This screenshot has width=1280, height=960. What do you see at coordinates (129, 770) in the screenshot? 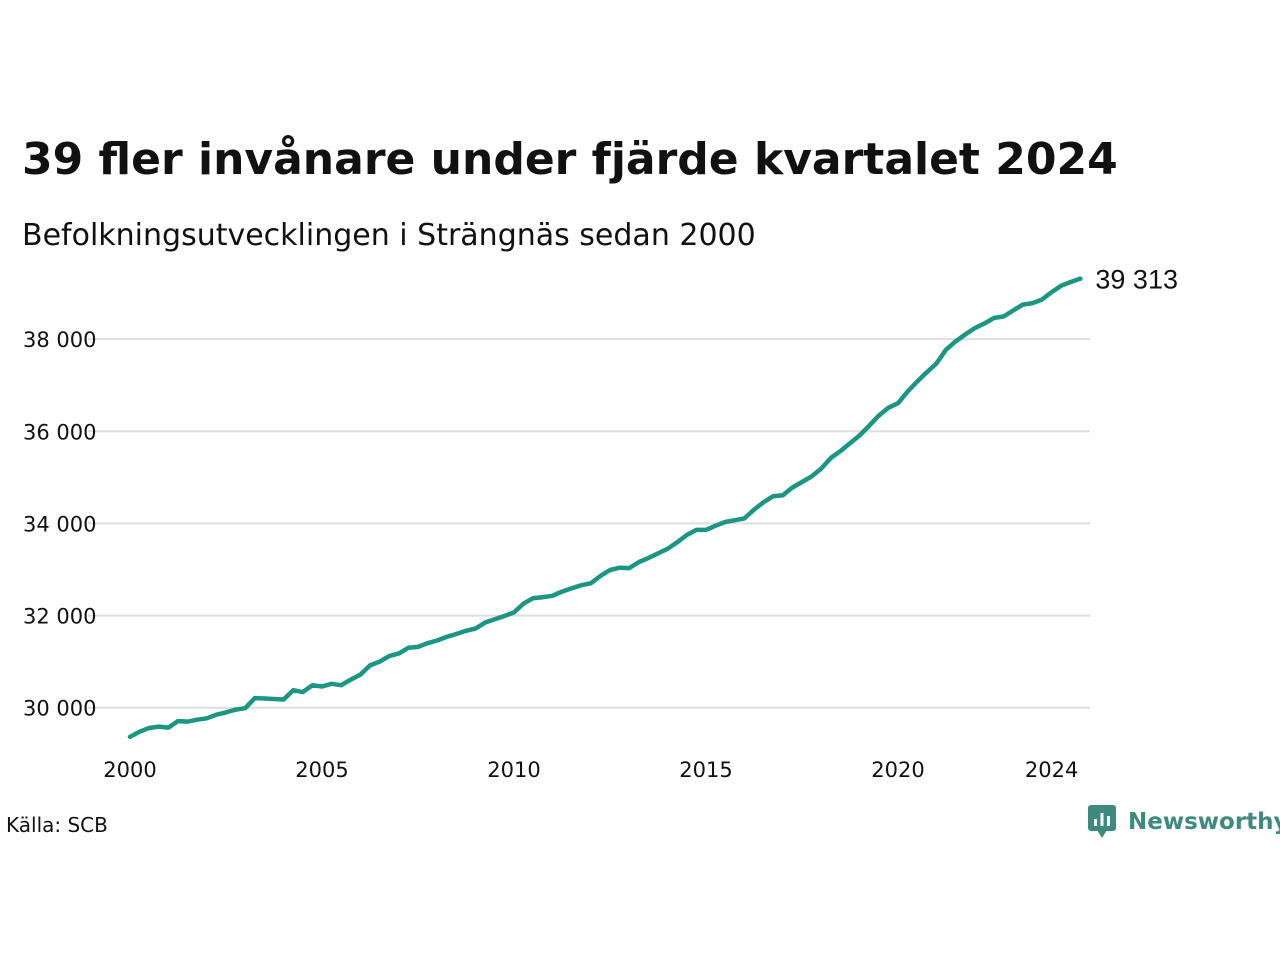
I see `x-tick-label: 2000` at bounding box center [129, 770].